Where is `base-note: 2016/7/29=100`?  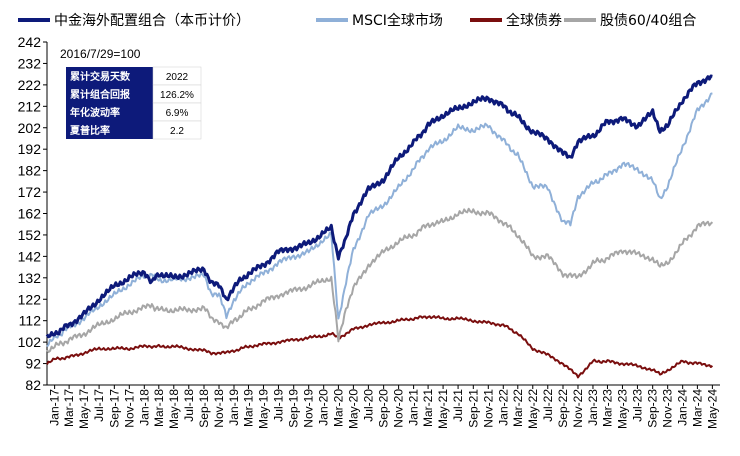
base-note: 2016/7/29=100 is located at coordinates (100, 54).